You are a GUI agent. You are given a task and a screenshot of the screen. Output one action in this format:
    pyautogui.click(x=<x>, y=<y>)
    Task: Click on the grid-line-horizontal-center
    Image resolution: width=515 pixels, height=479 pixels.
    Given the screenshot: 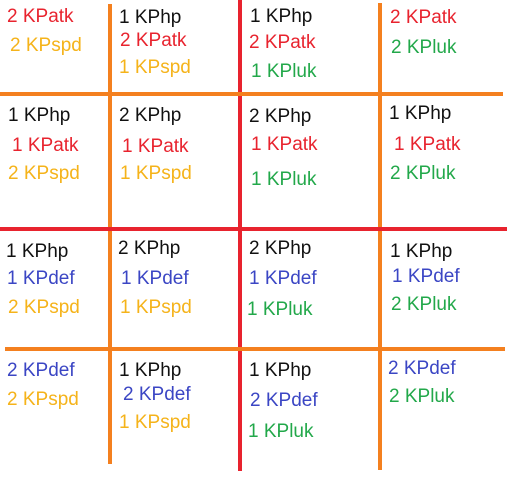 What is the action you would take?
    pyautogui.click(x=253, y=229)
    